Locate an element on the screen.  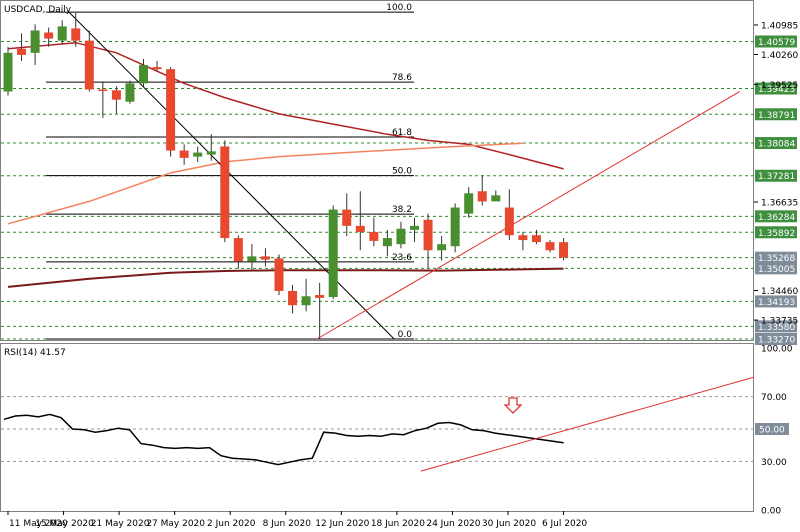
date-label-0: 11 May 2020 is located at coordinates (38, 524).